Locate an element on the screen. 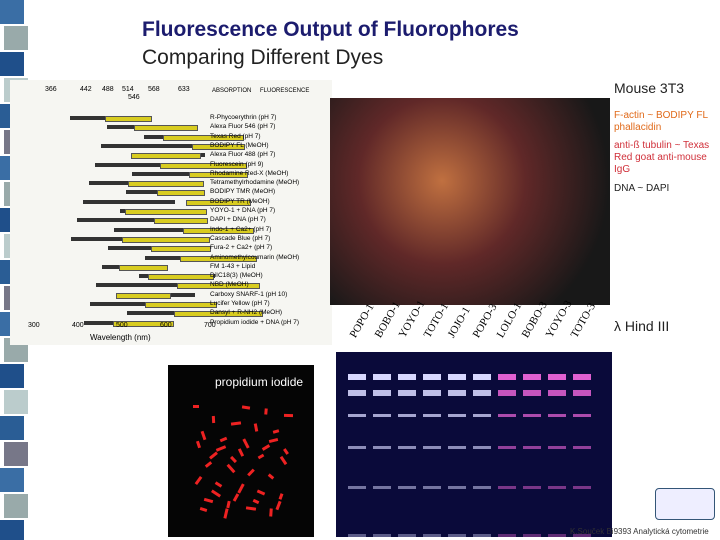 This screenshot has width=720, height=540. legend-label: FLUORESCENCE is located at coordinates (285, 91).